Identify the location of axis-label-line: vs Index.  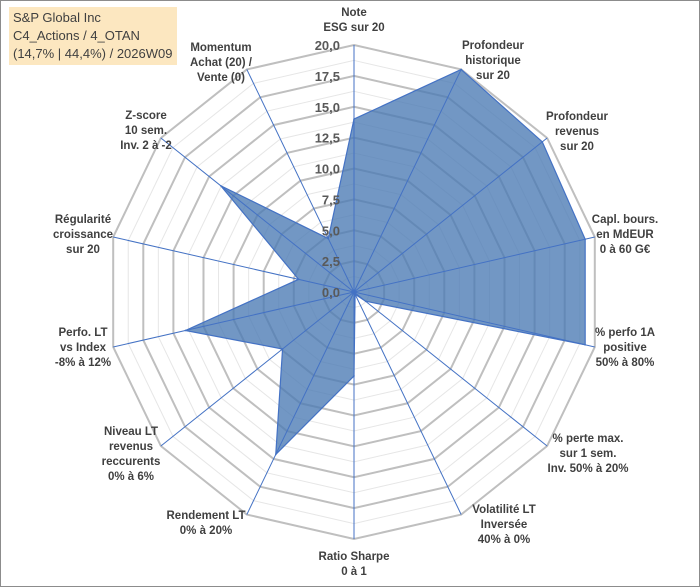
(83, 348).